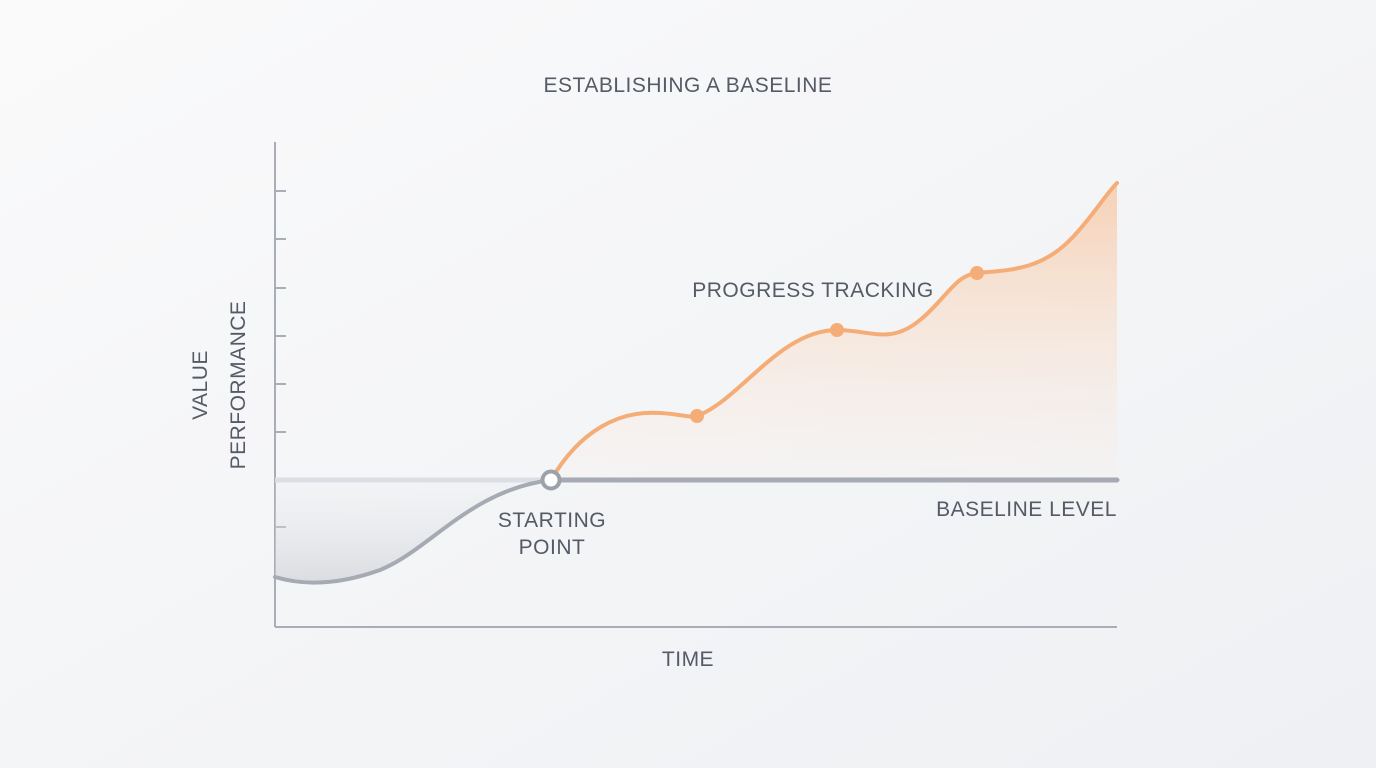 The width and height of the screenshot is (1376, 768). I want to click on starting-point-marker, so click(551, 480).